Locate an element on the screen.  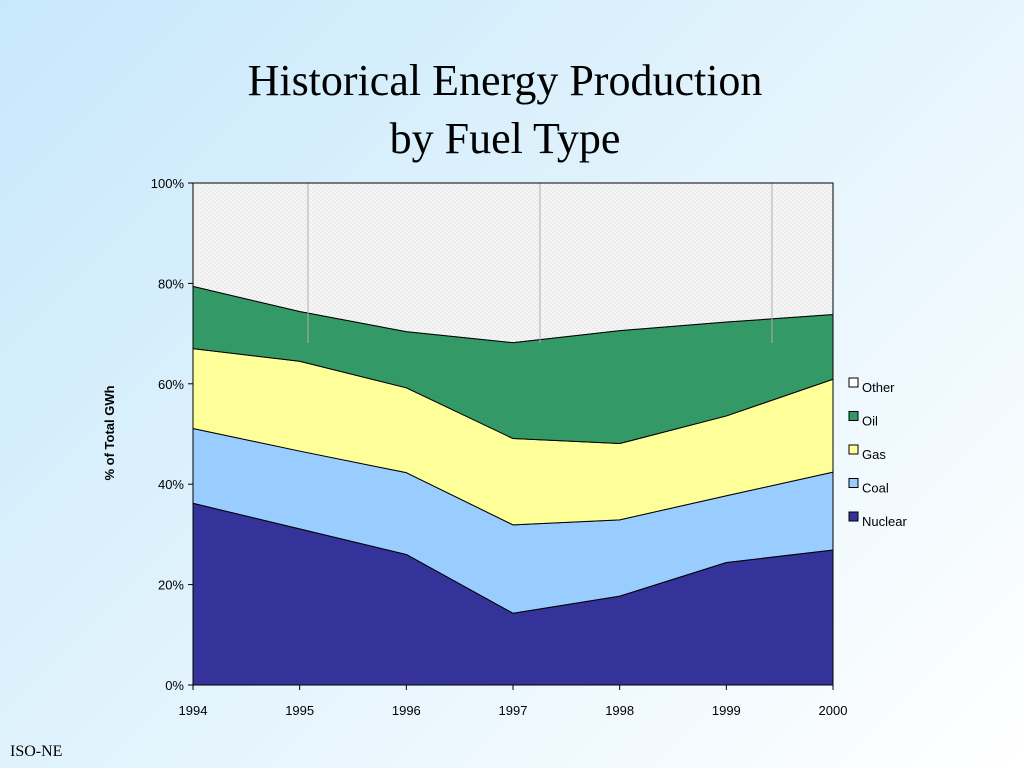
legend: Other Oil Gas Coal Nuclear is located at coordinates (877, 453).